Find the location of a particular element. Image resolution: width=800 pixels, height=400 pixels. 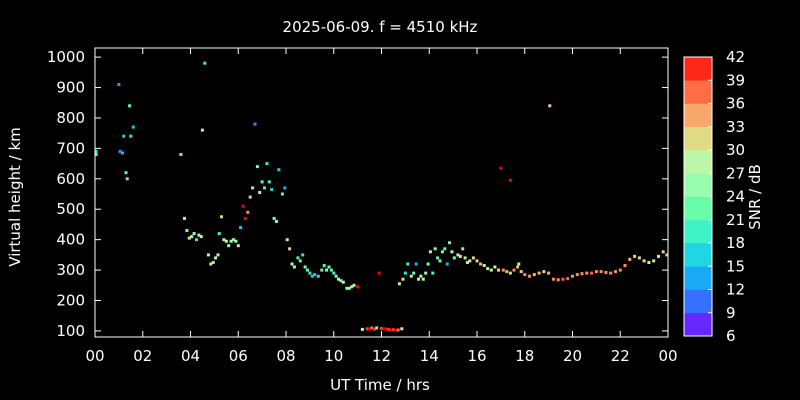

colorbar-tick-label: 24 is located at coordinates (735, 197).